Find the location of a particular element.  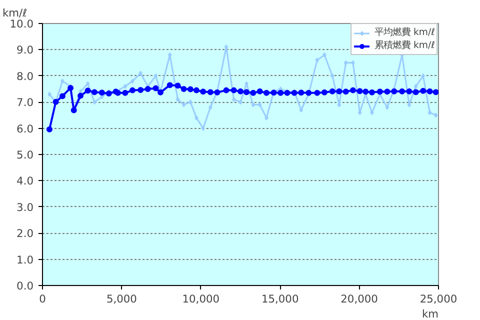

legend-label: 平均燃費 km/ℓ is located at coordinates (404, 32).